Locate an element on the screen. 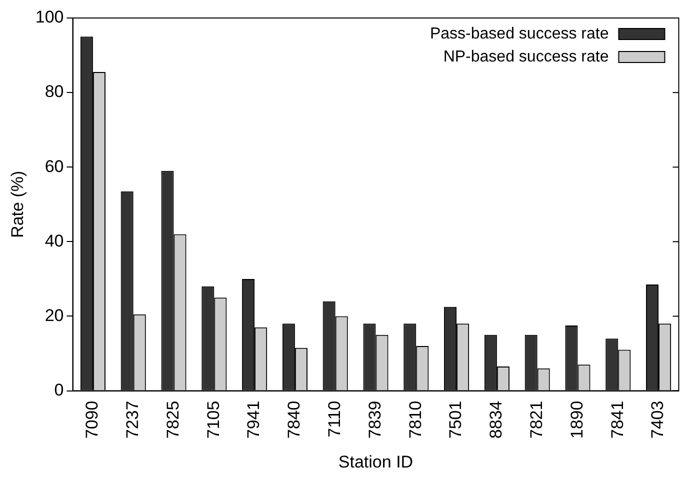 The image size is (689, 477). x-tick-label: 7403 is located at coordinates (658, 419).